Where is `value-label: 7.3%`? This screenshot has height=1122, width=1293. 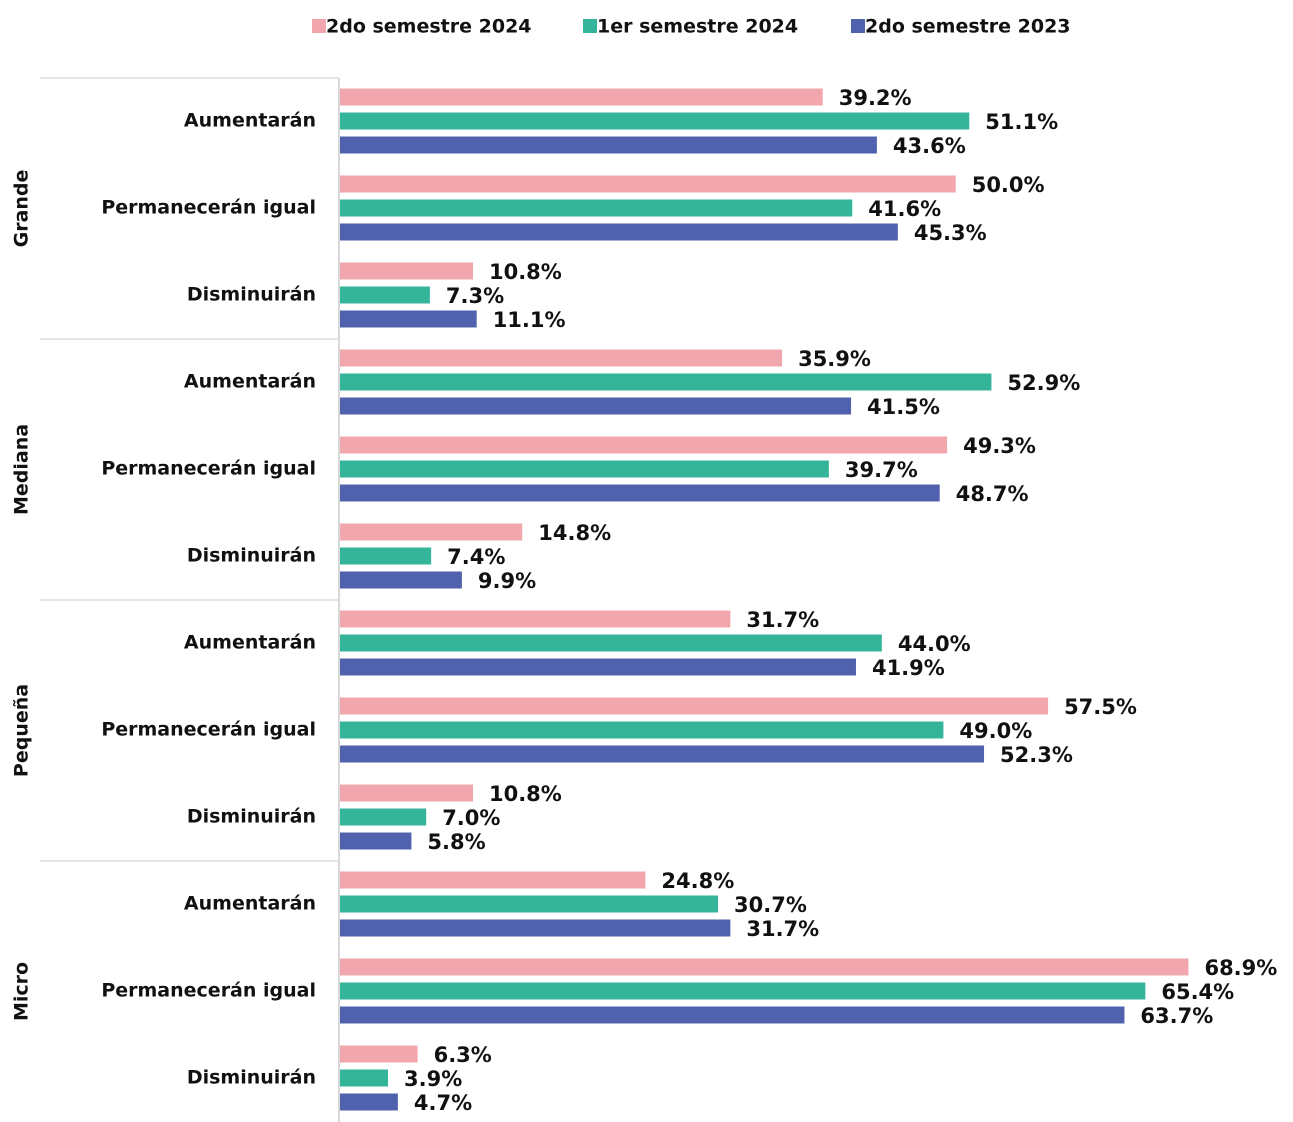 value-label: 7.3% is located at coordinates (475, 296).